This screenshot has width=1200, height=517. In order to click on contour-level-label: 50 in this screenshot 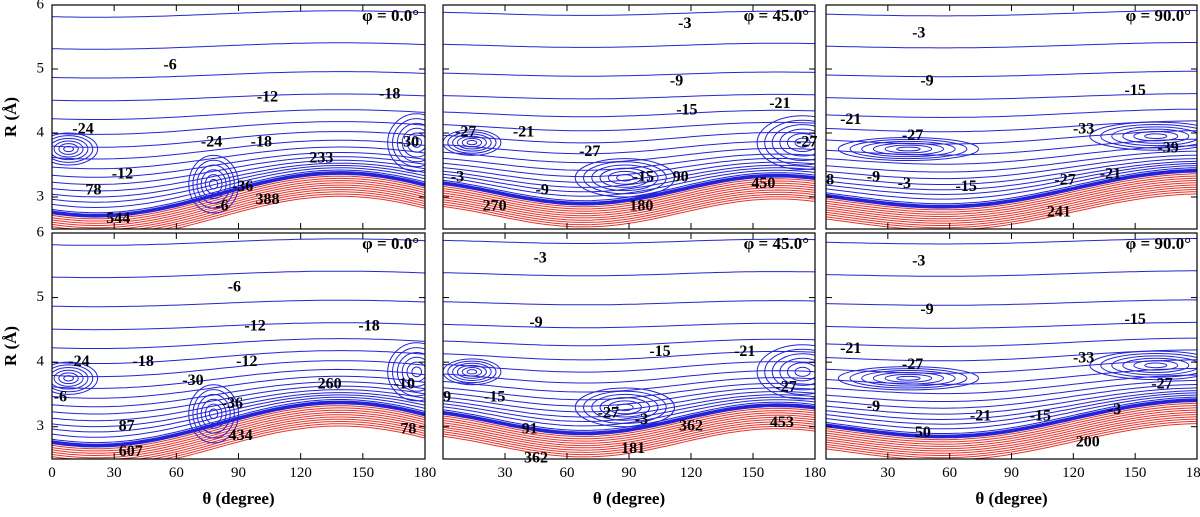, I will do `click(923, 432)`.